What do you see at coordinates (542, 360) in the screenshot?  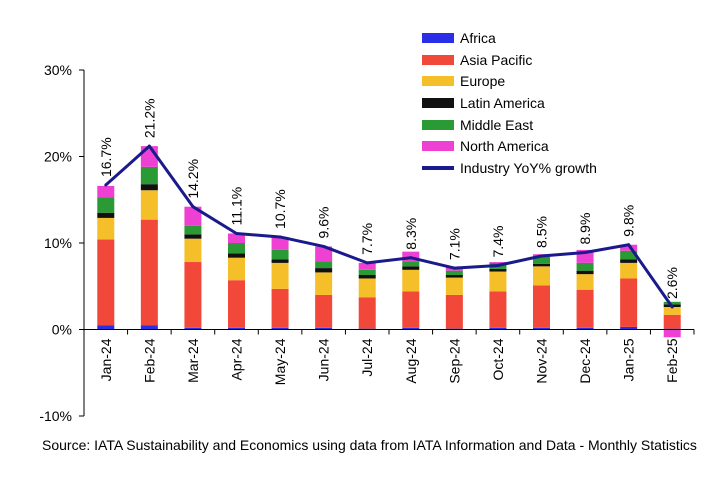 I see `x-tick-label: Nov-24` at bounding box center [542, 360].